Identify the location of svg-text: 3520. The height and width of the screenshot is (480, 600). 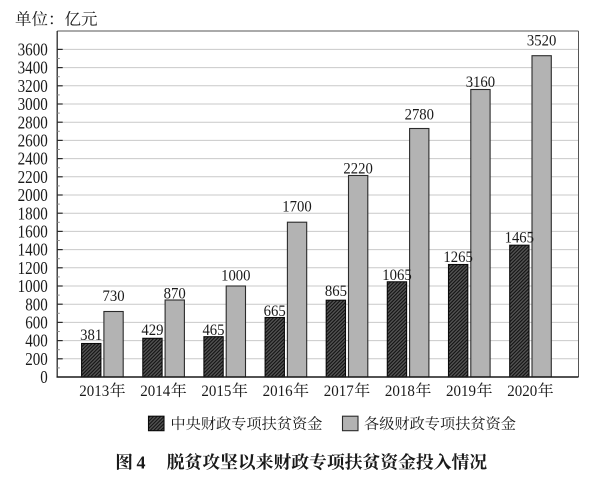
(541, 40).